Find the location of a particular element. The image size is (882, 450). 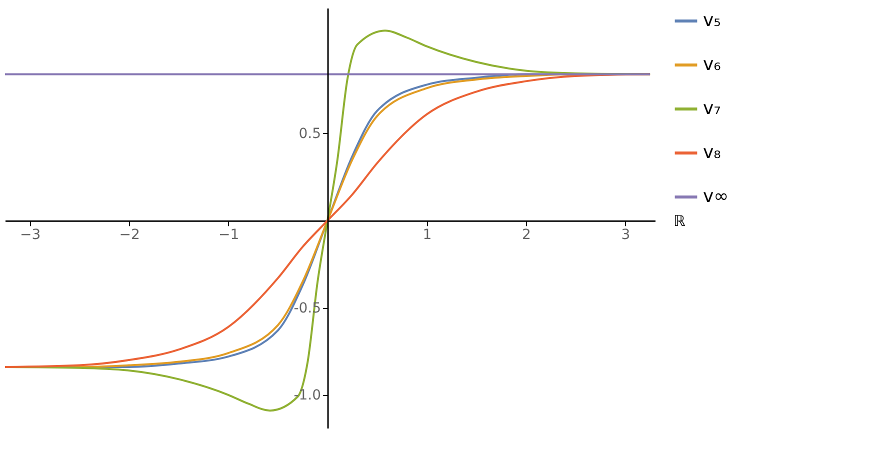

x-axis-title: ℝ is located at coordinates (680, 221).